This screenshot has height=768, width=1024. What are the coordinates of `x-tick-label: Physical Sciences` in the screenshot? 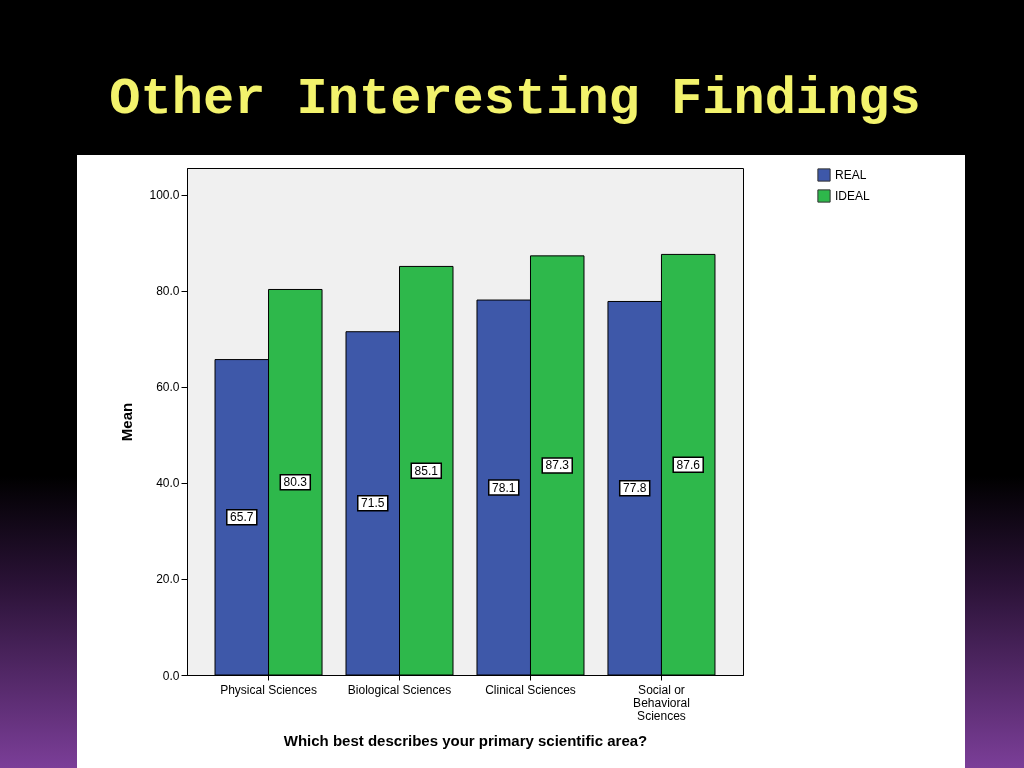 It's located at (268, 689).